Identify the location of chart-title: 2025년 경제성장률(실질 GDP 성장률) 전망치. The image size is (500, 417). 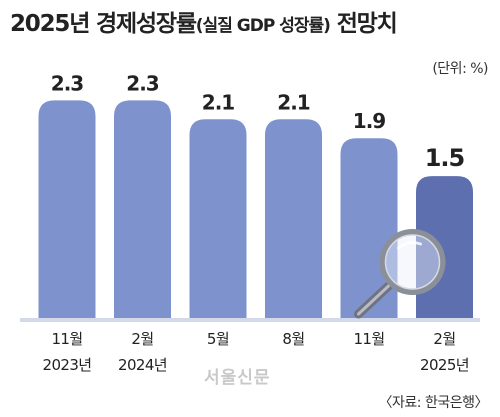
(204, 21).